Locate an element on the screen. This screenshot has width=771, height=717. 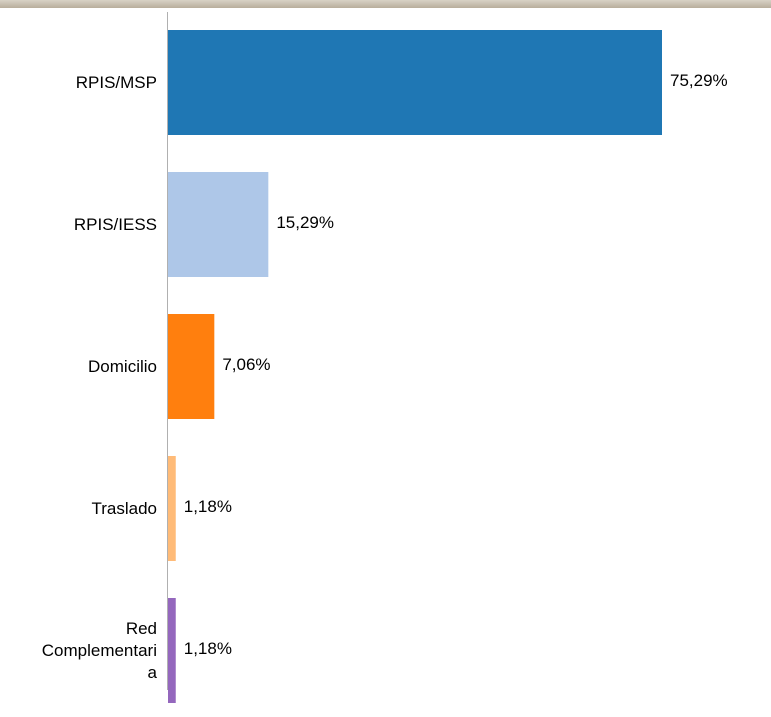
category-label: RPIS/IESS is located at coordinates (115, 224).